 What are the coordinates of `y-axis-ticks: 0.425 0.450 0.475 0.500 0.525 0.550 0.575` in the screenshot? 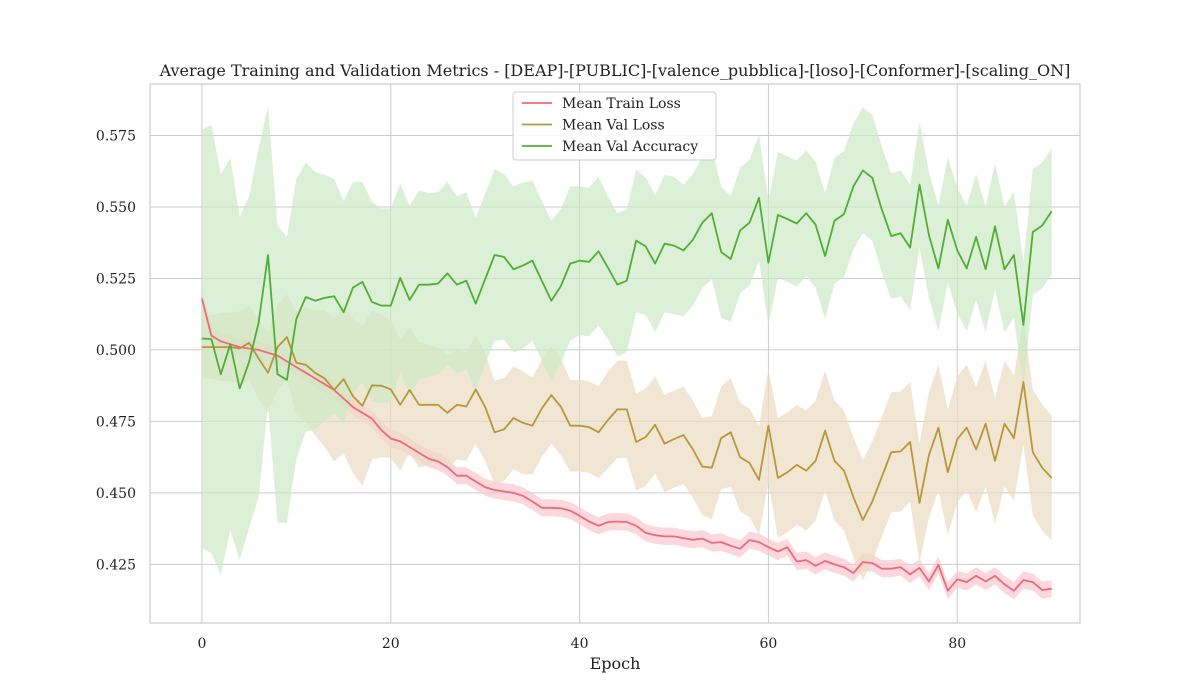 It's located at (116, 350).